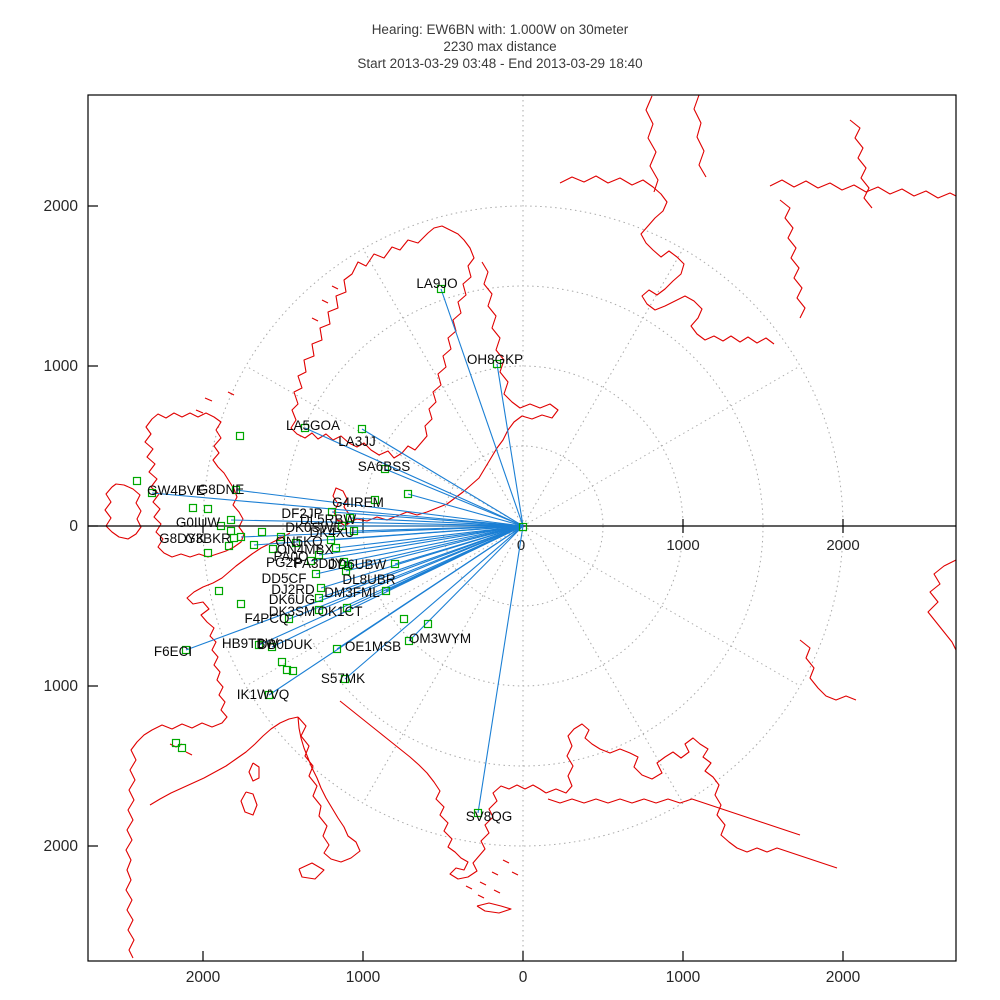  What do you see at coordinates (478, 813) in the screenshot?
I see `spot-marker-SV8QG` at bounding box center [478, 813].